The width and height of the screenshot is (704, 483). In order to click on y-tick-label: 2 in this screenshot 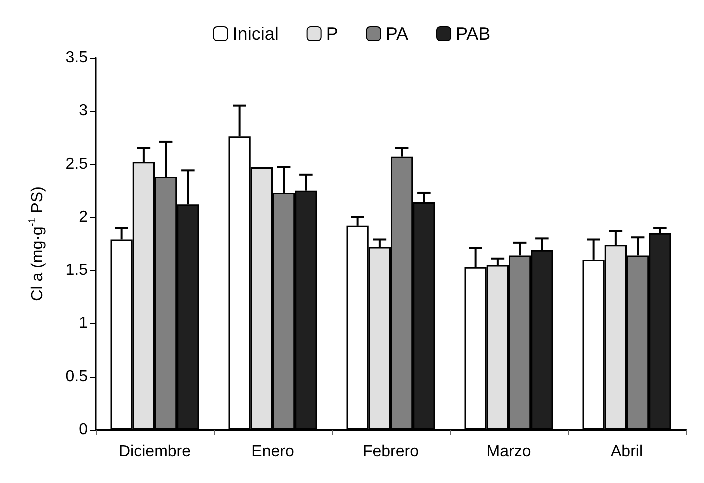, I will do `click(83, 217)`.